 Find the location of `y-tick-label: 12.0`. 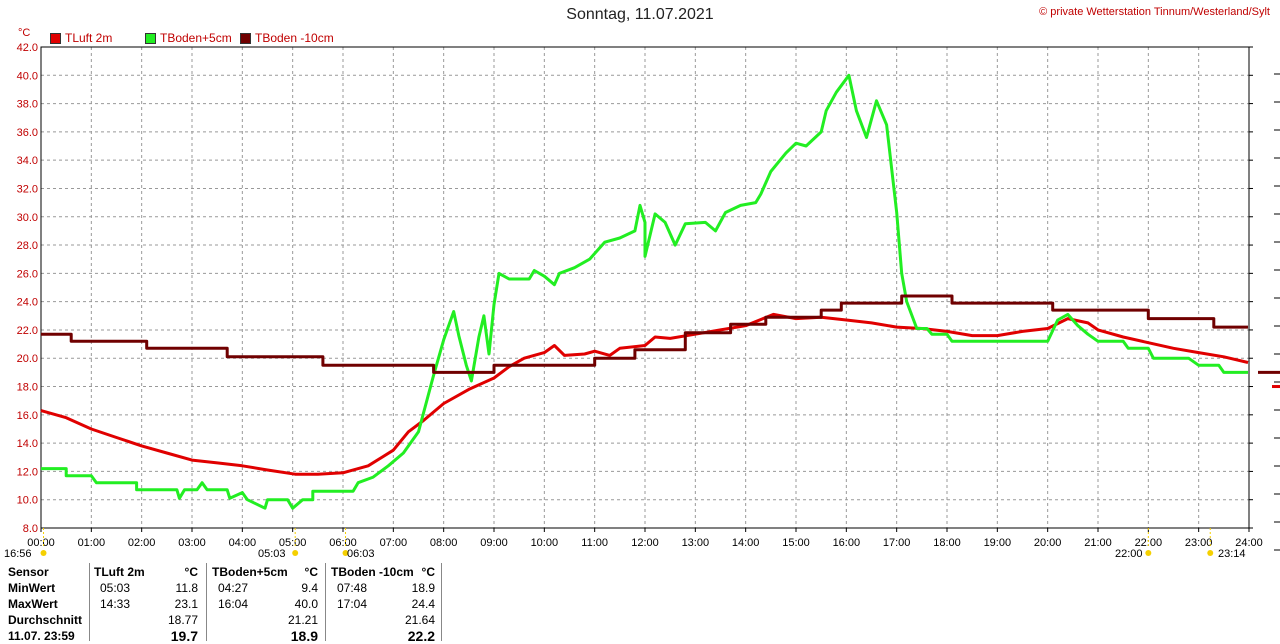

y-tick-label: 12.0 is located at coordinates (27, 472).